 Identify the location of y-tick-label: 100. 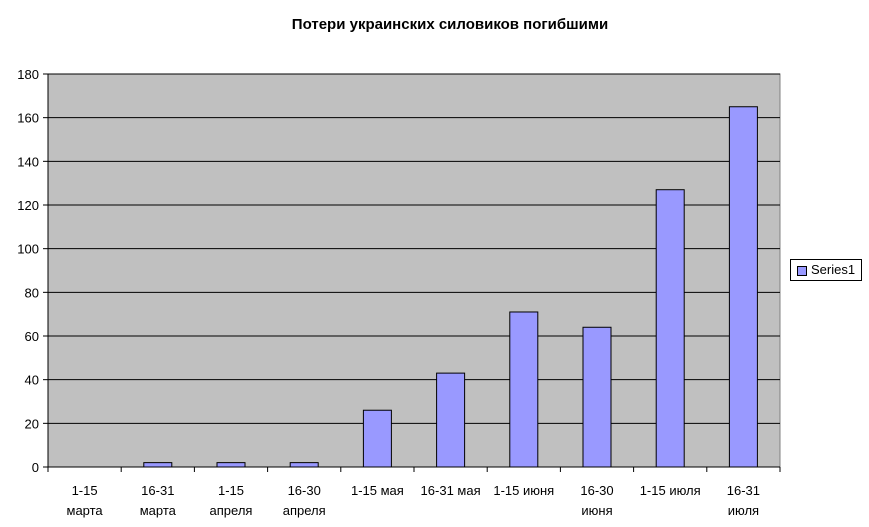
(28, 249).